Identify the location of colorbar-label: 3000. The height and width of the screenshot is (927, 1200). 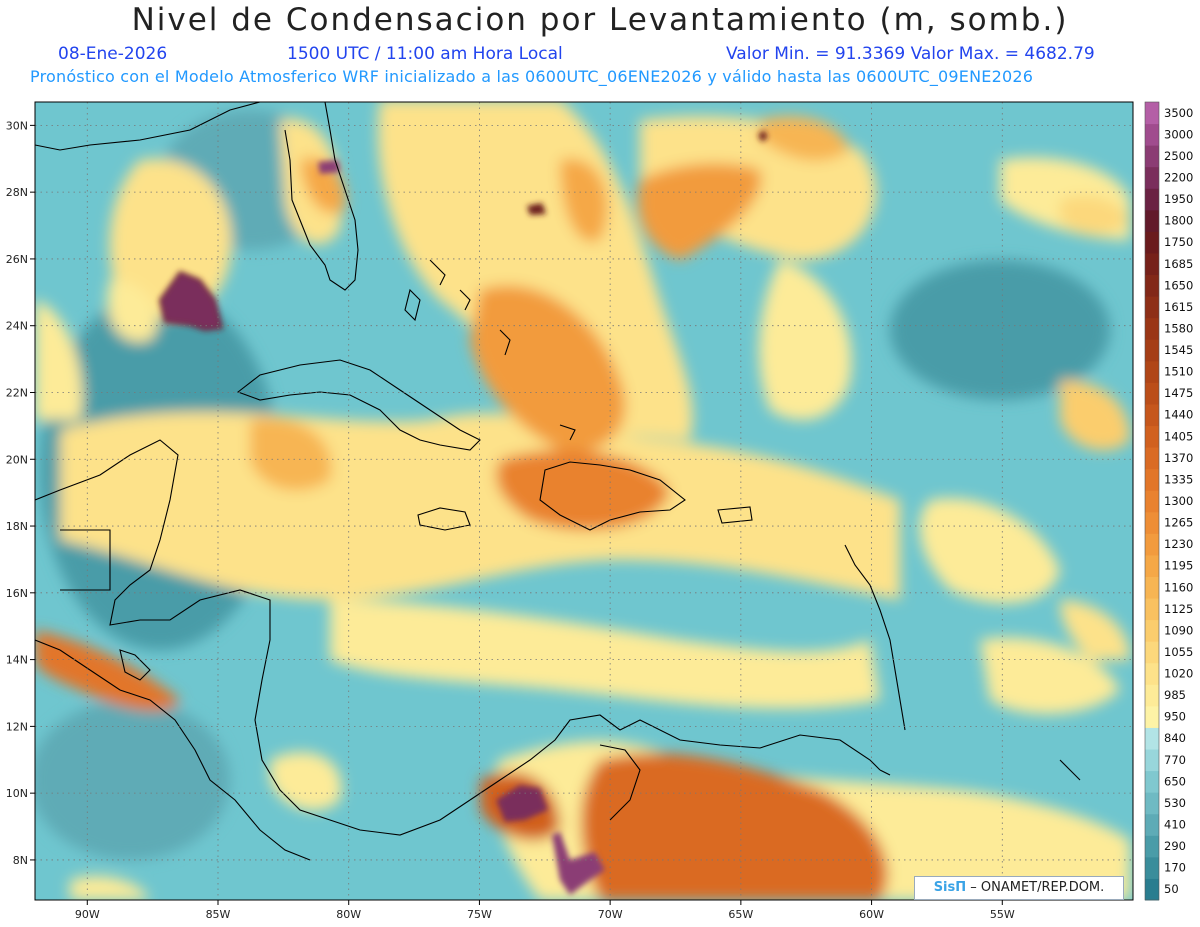
(1178, 134).